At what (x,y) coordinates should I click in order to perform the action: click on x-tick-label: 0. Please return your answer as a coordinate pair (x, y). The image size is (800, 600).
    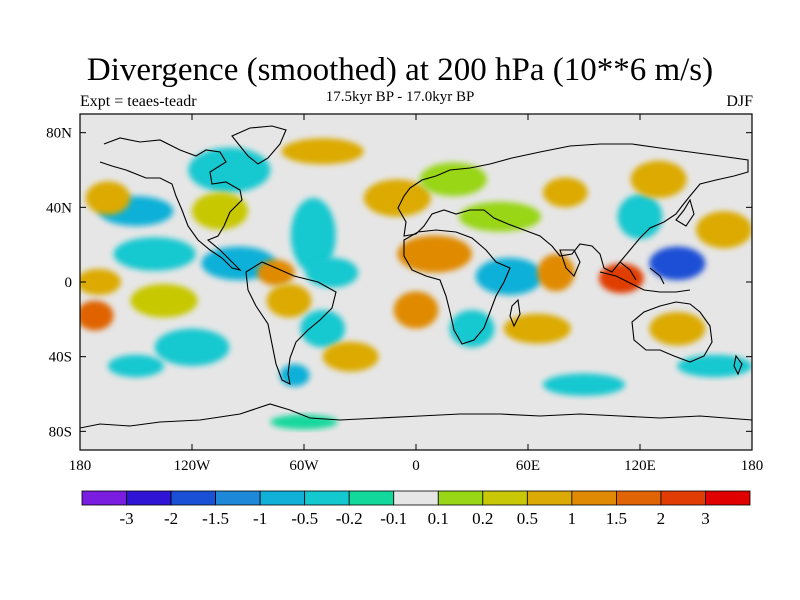
    Looking at the image, I should click on (416, 466).